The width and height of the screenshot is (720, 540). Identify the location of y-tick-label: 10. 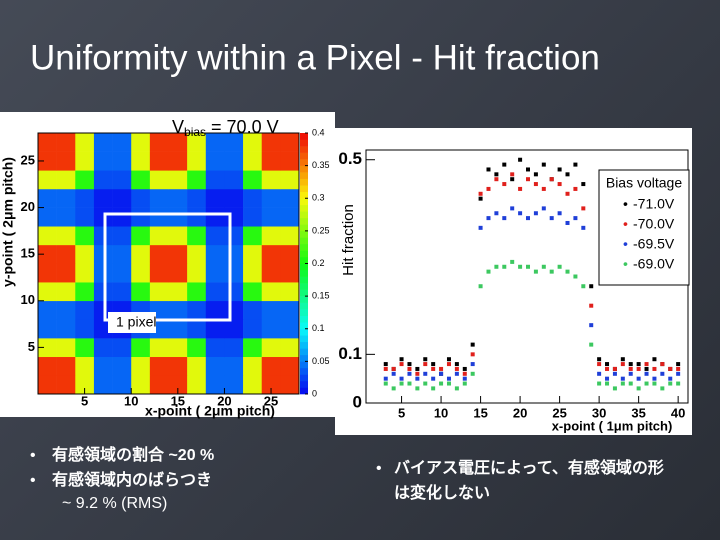
(28, 299).